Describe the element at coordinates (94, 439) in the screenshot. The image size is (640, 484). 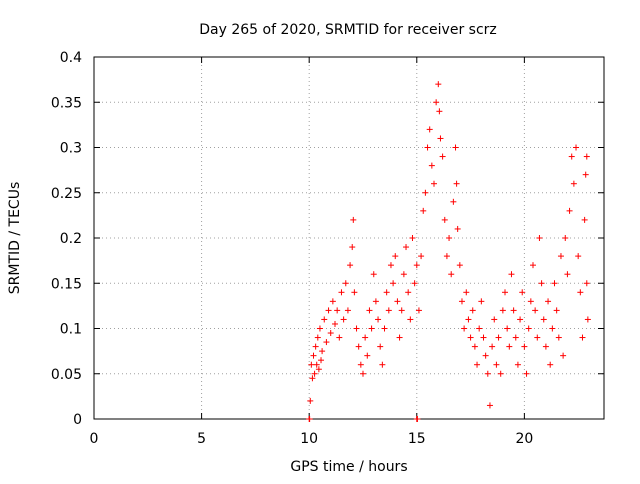
I see `x-tick-label: 0` at that location.